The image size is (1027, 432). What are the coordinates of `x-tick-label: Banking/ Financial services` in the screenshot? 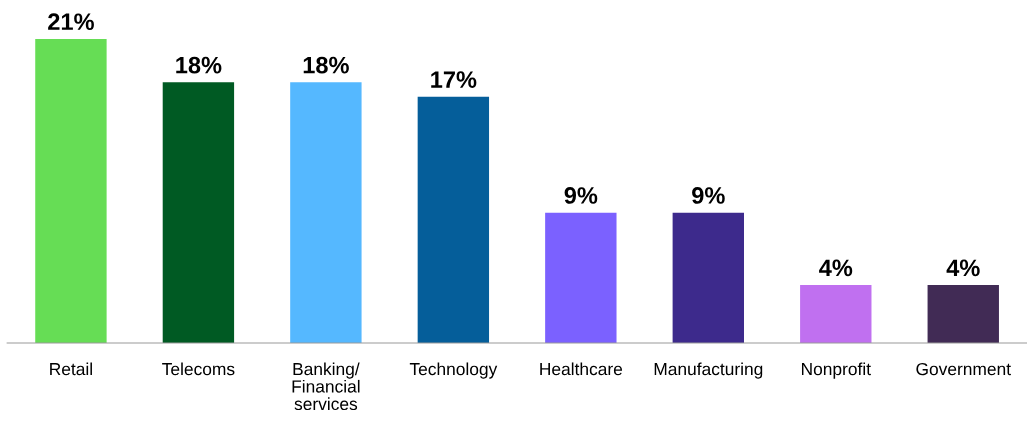 It's located at (326, 386).